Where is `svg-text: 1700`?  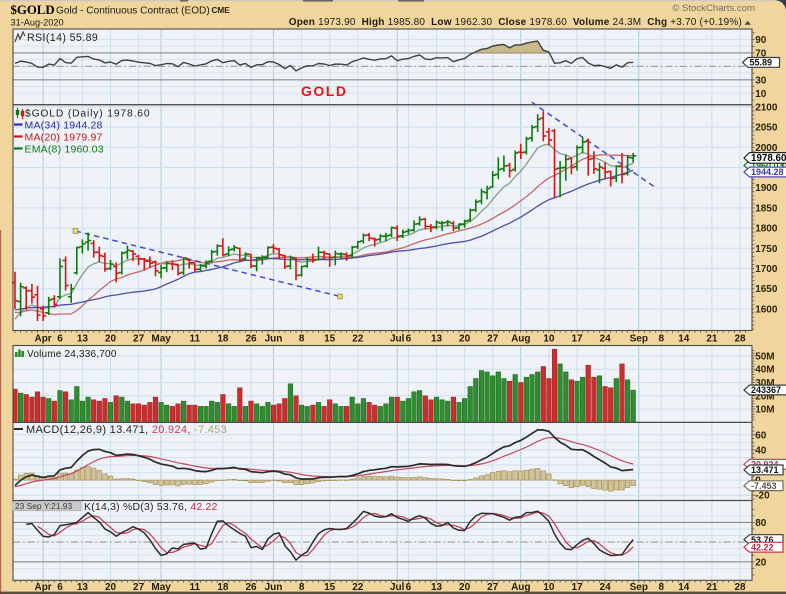 svg-text: 1700 is located at coordinates (766, 269).